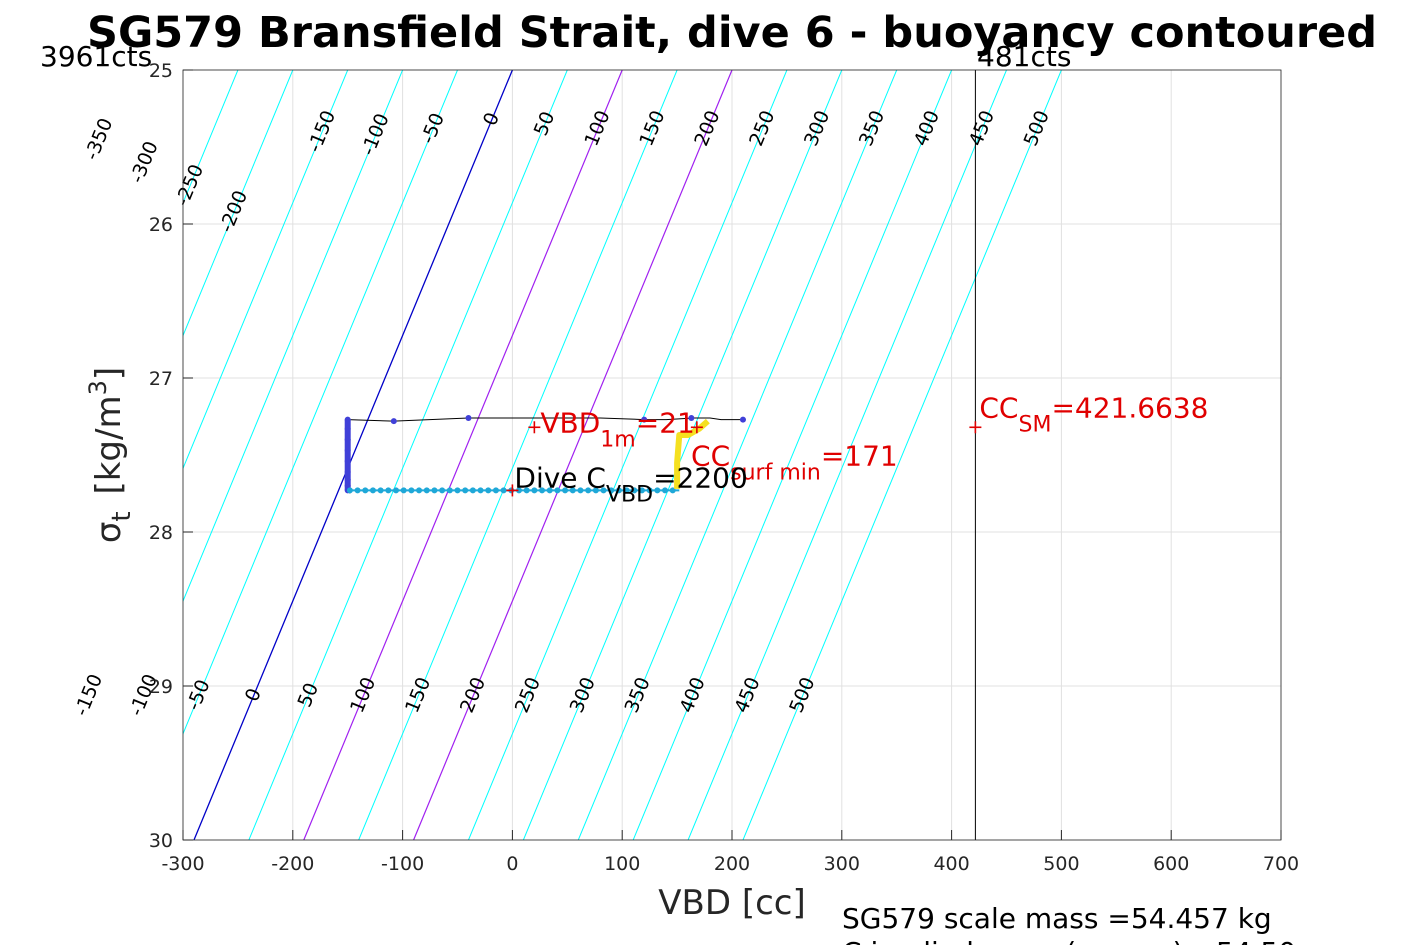  What do you see at coordinates (98, 387) in the screenshot?
I see `y-label-sup: 3` at bounding box center [98, 387].